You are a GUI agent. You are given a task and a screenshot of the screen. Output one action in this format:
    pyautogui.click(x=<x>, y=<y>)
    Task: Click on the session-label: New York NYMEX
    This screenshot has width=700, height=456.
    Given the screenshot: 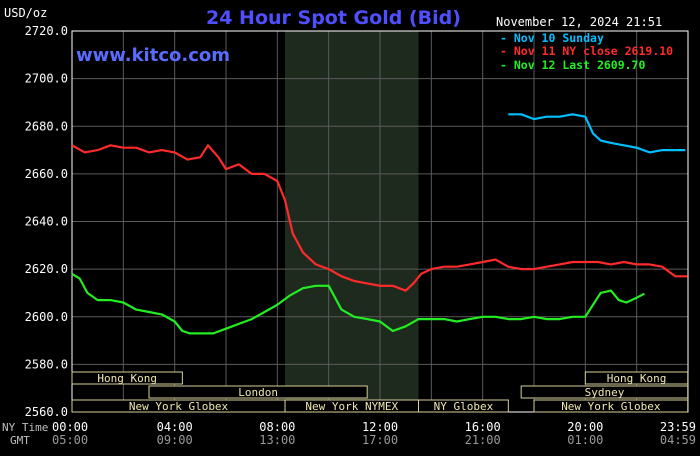 What is the action you would take?
    pyautogui.click(x=351, y=406)
    